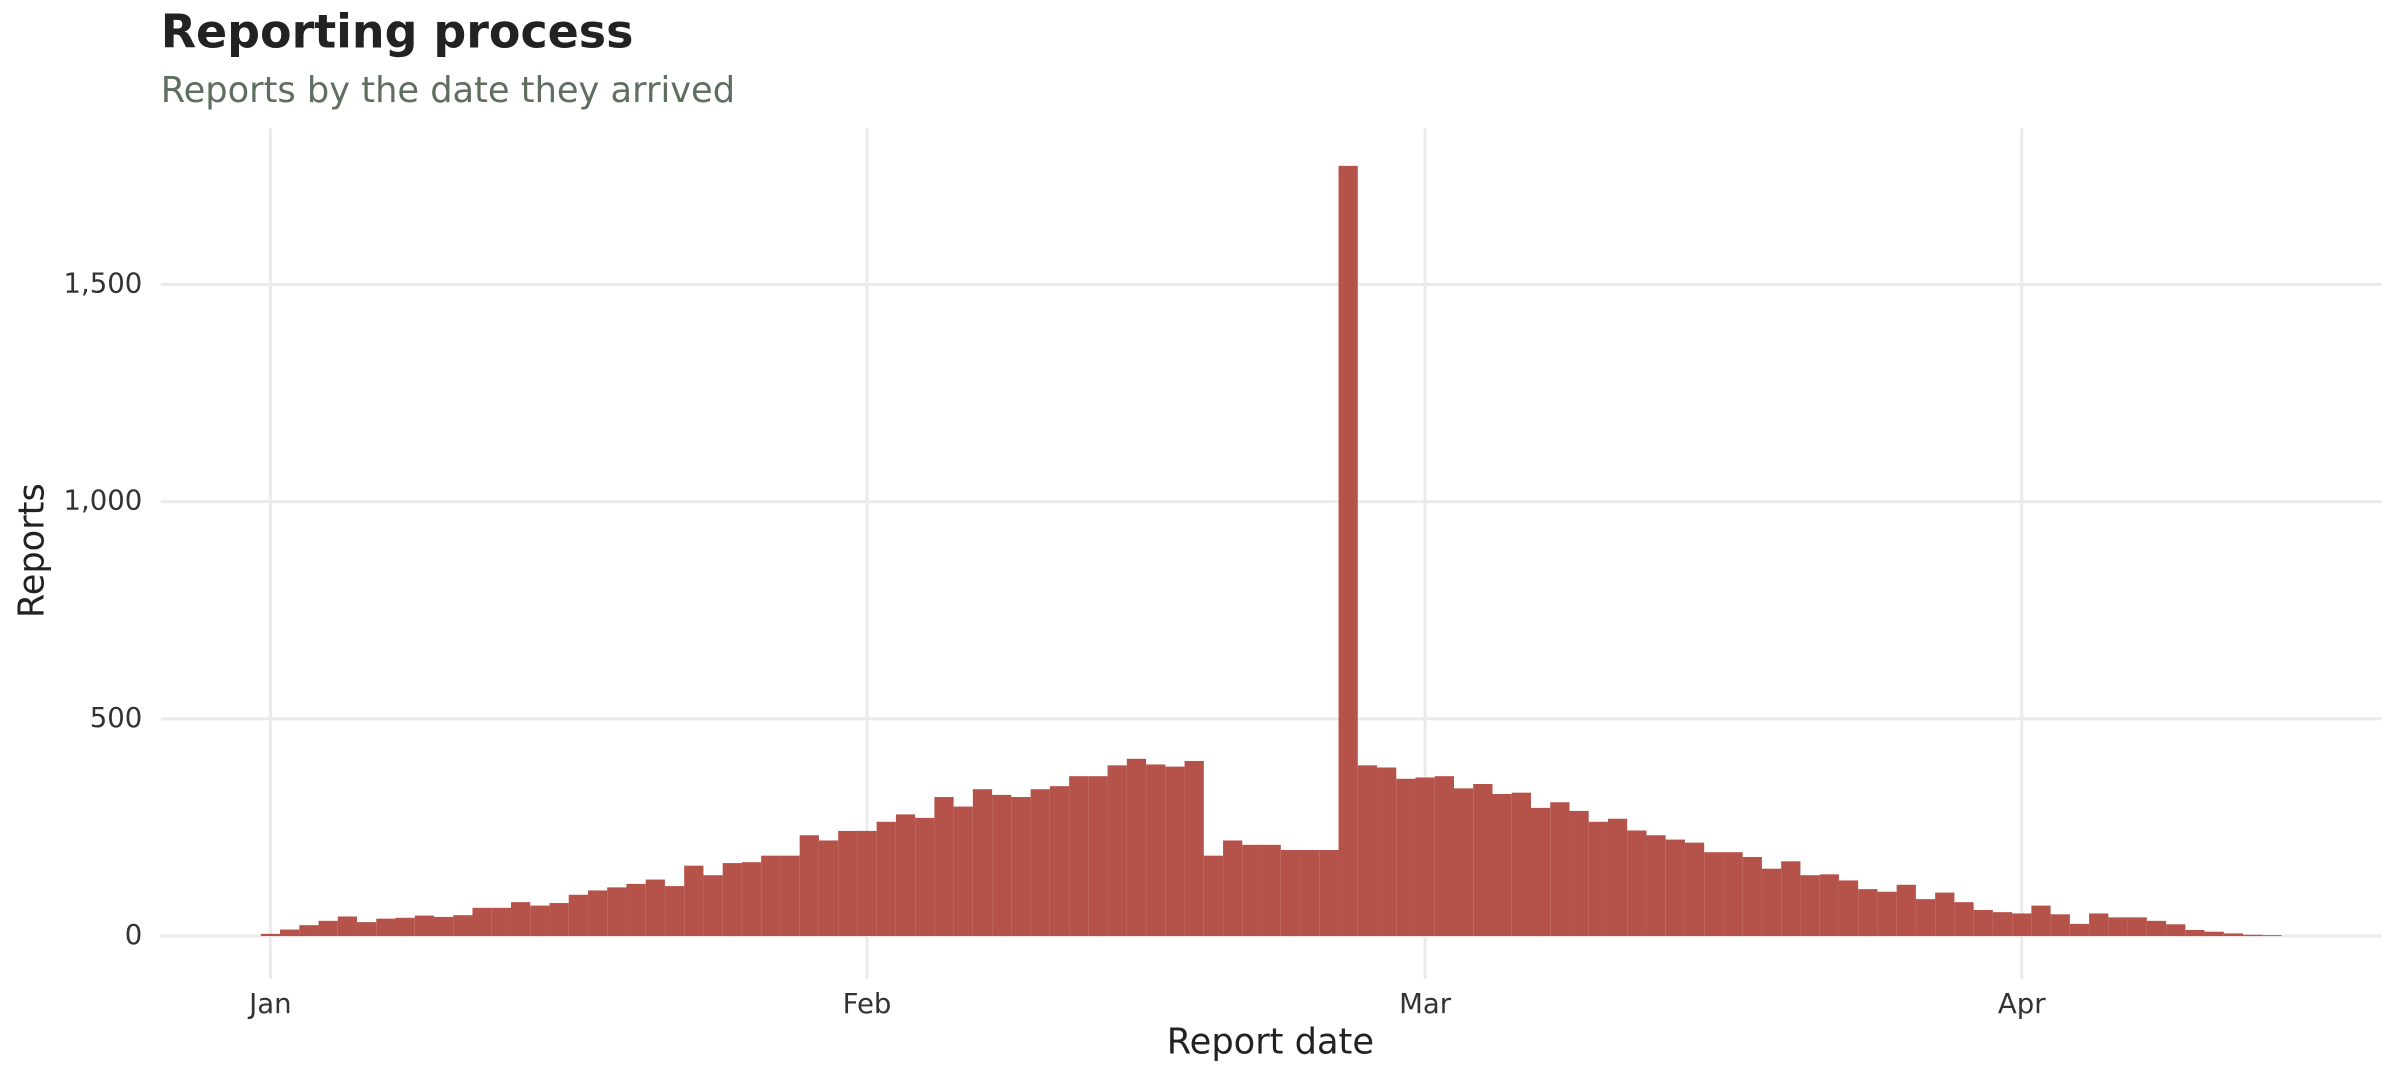 This screenshot has width=2400, height=1080. What do you see at coordinates (867, 1004) in the screenshot?
I see `x-tick-label: Feb` at bounding box center [867, 1004].